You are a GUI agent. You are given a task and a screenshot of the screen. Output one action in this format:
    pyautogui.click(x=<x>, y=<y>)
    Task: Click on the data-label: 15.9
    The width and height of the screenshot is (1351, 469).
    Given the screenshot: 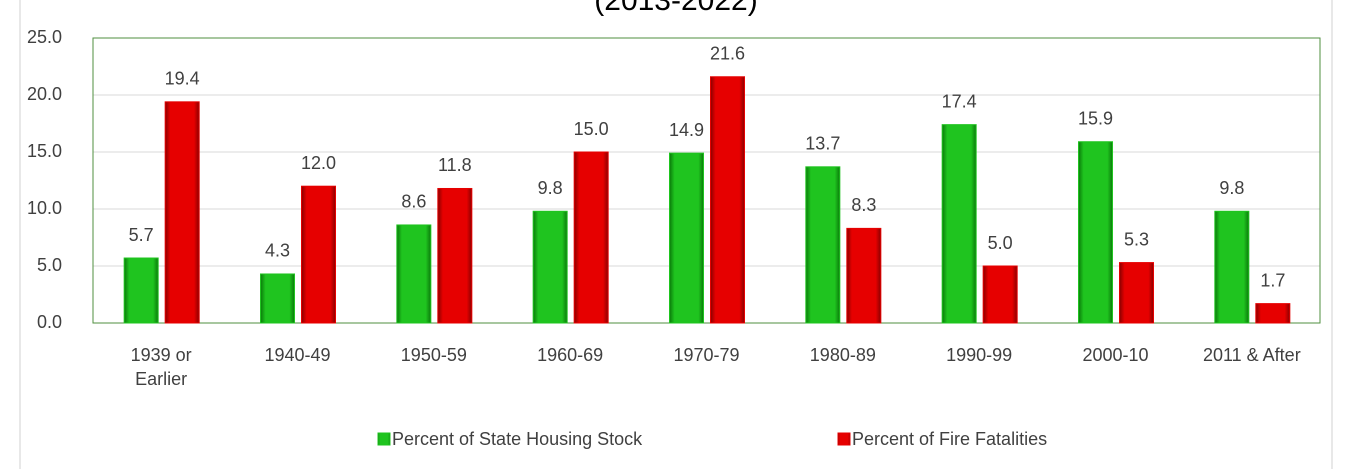 What is the action you would take?
    pyautogui.click(x=1095, y=118)
    